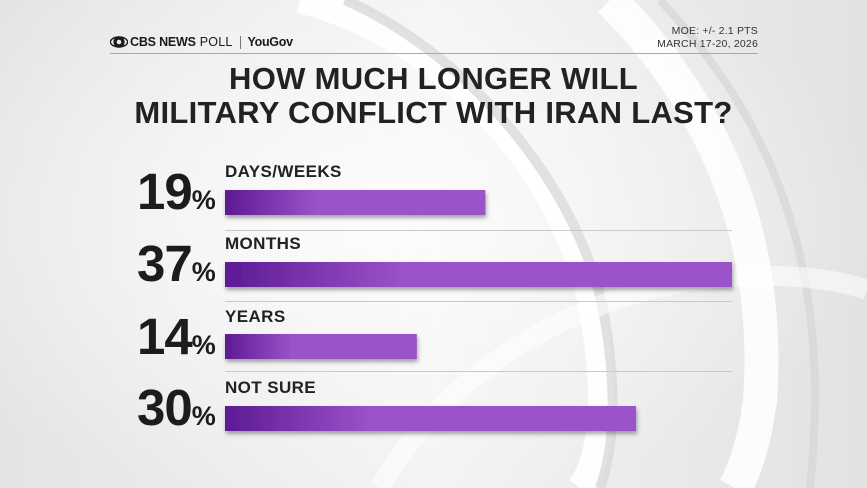 This screenshot has height=488, width=867. I want to click on header-rule, so click(434, 53).